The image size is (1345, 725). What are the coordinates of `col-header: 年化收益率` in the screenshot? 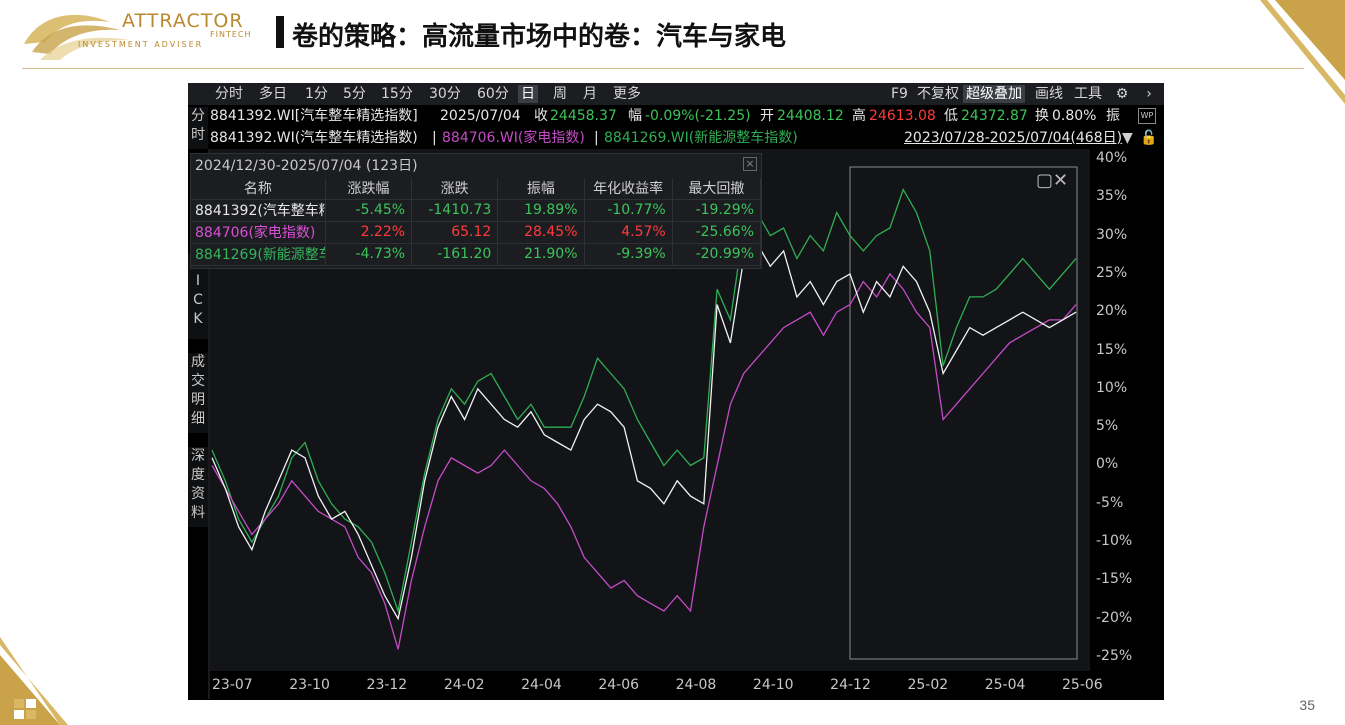 It's located at (628, 189).